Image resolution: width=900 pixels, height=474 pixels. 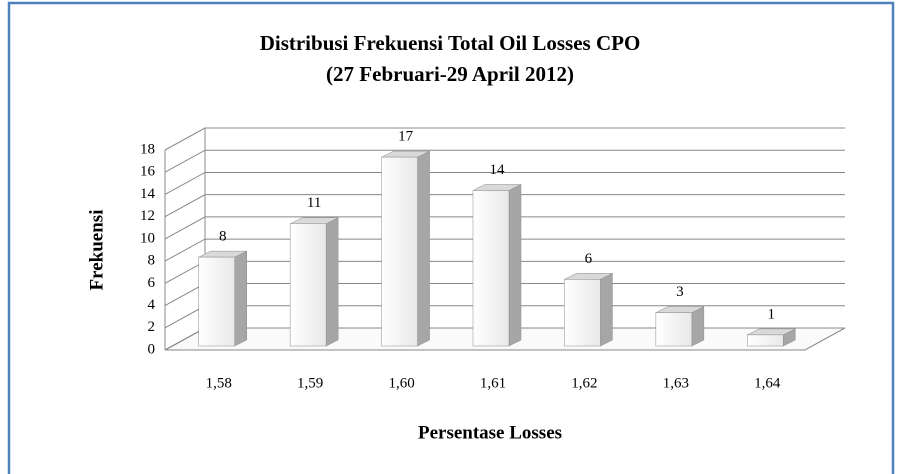 I want to click on y-axis-title: Frekuensi, so click(x=96, y=250).